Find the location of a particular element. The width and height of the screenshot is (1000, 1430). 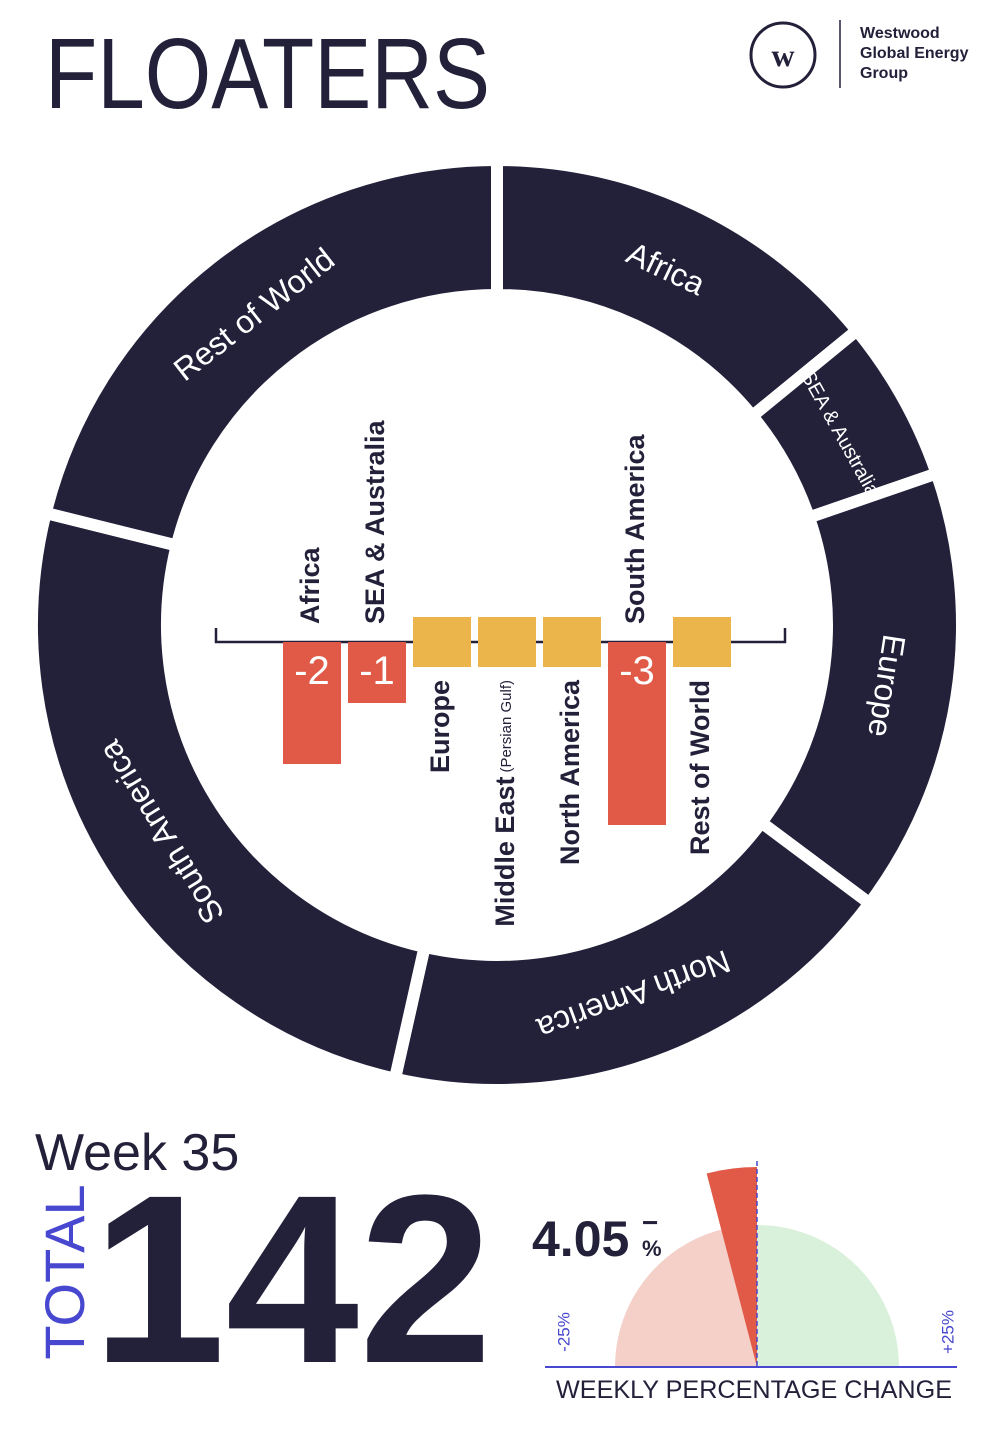

bar-category-label: Rest of World is located at coordinates (700, 767).